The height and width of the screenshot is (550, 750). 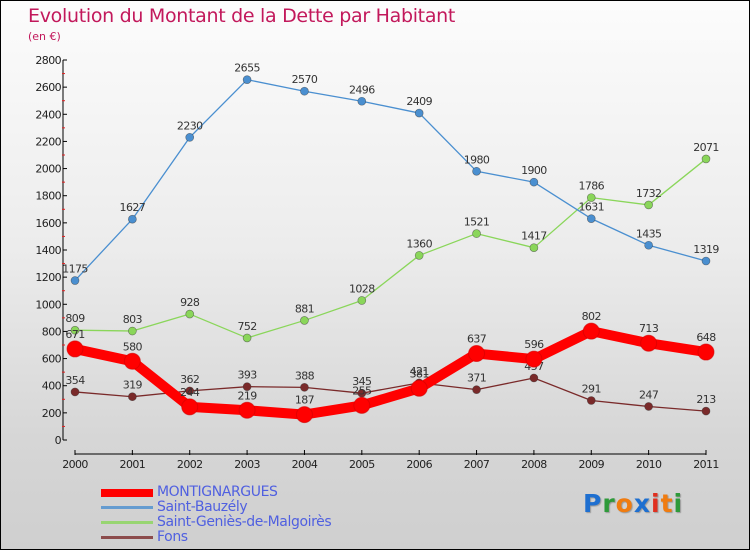 I want to click on y-tick-label: 200, so click(x=52, y=413).